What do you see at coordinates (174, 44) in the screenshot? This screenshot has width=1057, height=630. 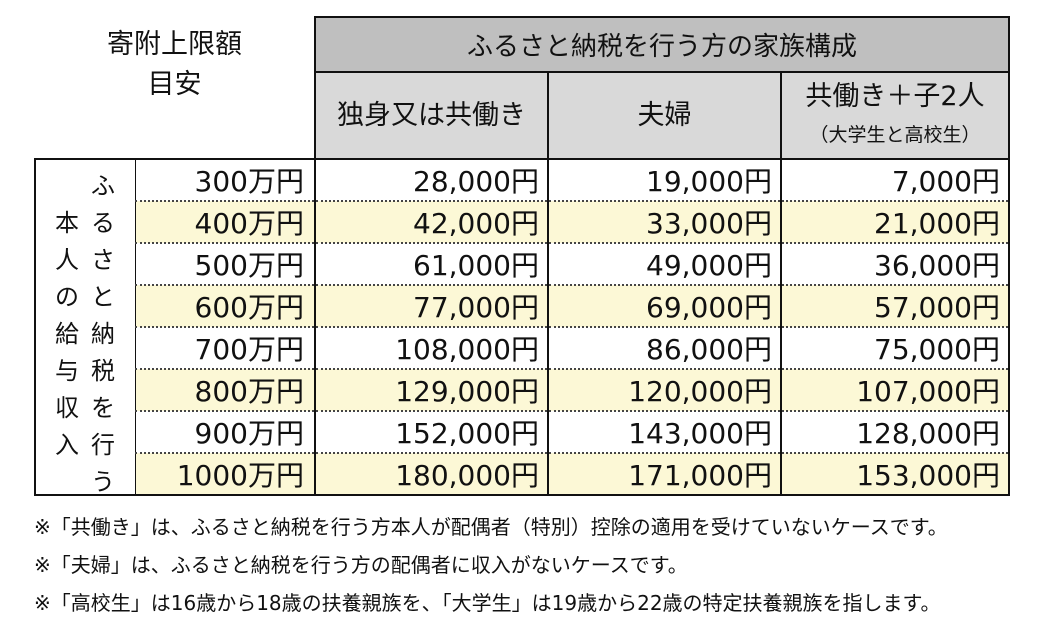 I see `corner-title-line1: 寄附上限額` at bounding box center [174, 44].